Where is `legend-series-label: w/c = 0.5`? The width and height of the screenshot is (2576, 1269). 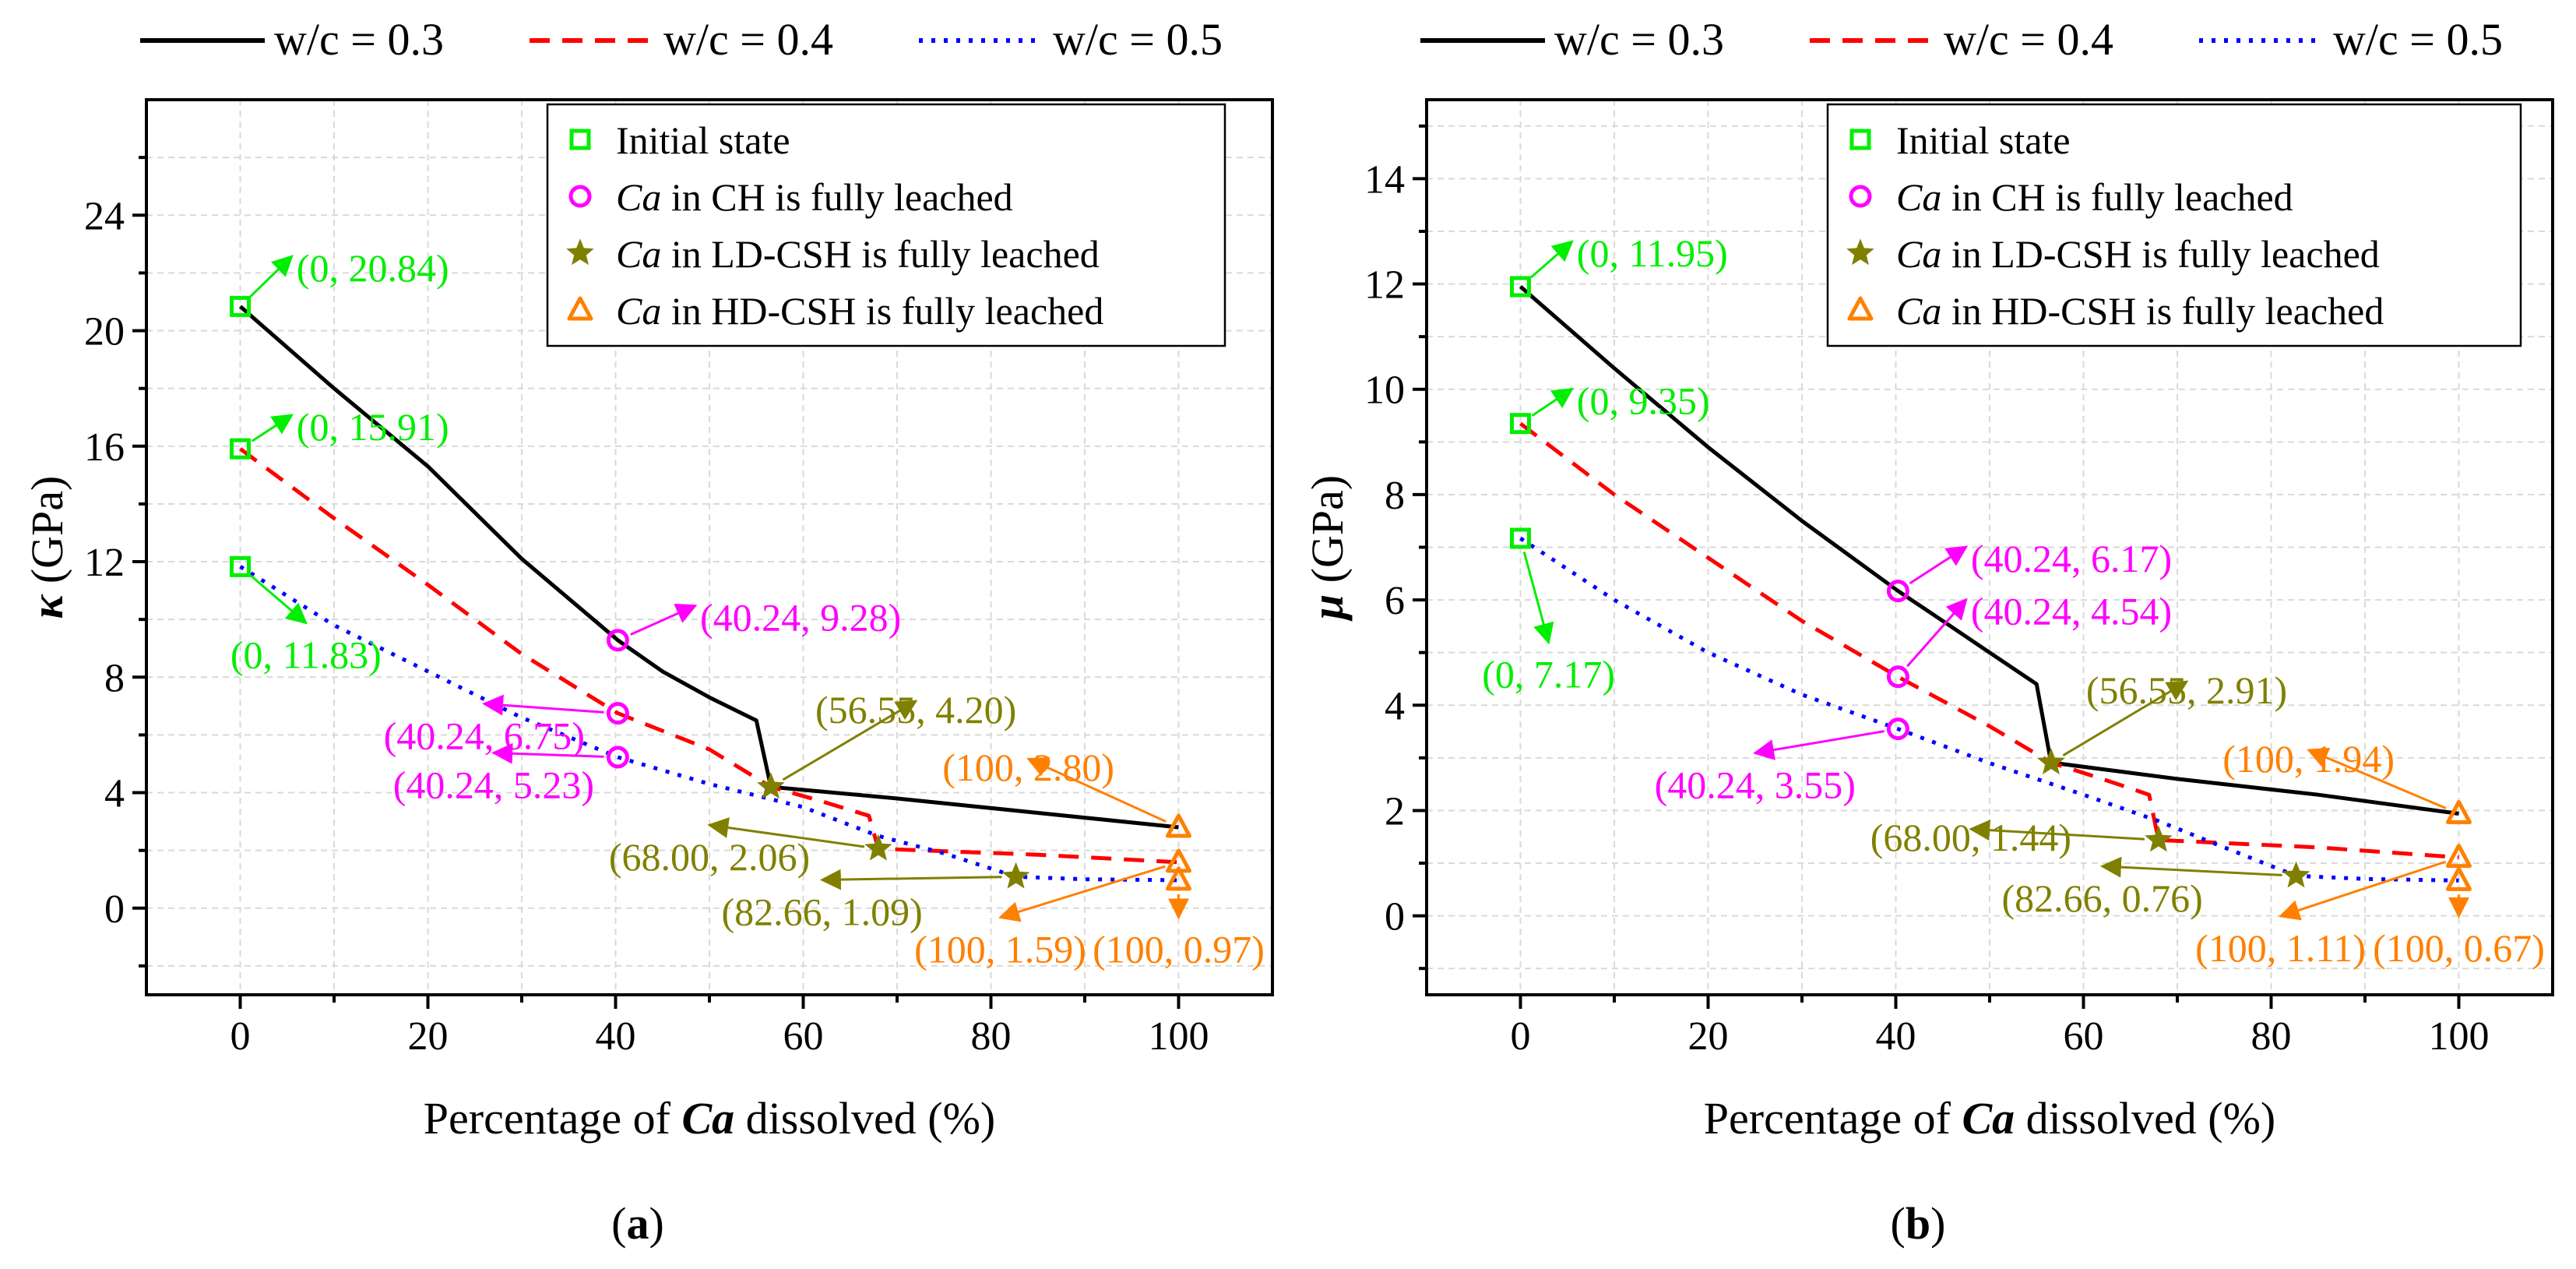 legend-series-label: w/c = 0.5 is located at coordinates (1138, 39).